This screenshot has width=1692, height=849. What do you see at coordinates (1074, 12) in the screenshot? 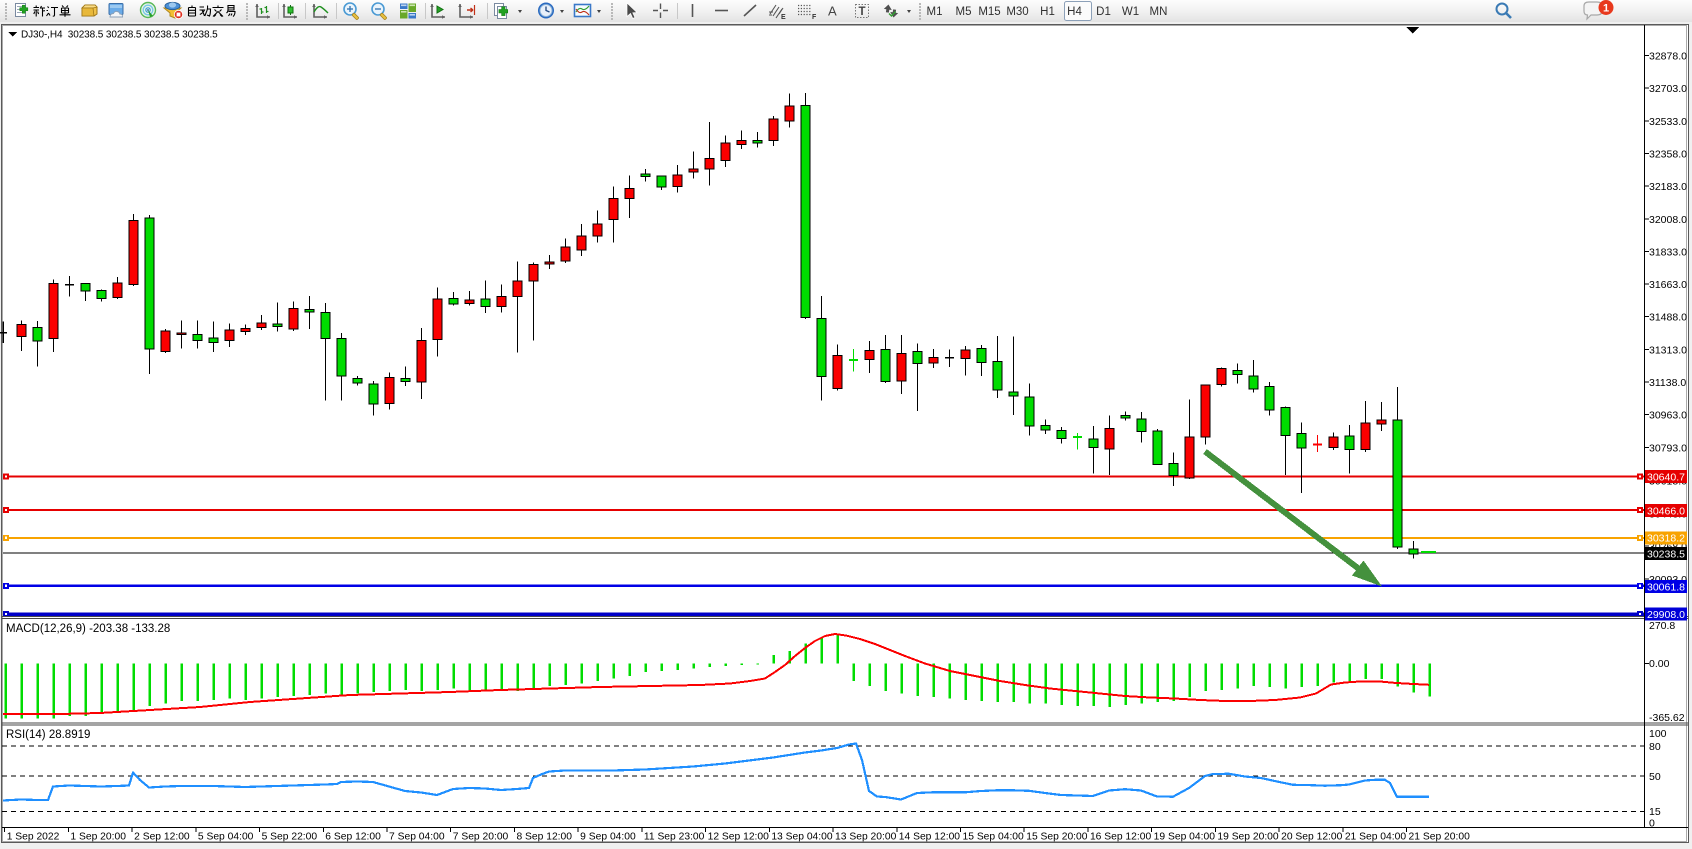
I see `svg-text: H4` at bounding box center [1074, 12].